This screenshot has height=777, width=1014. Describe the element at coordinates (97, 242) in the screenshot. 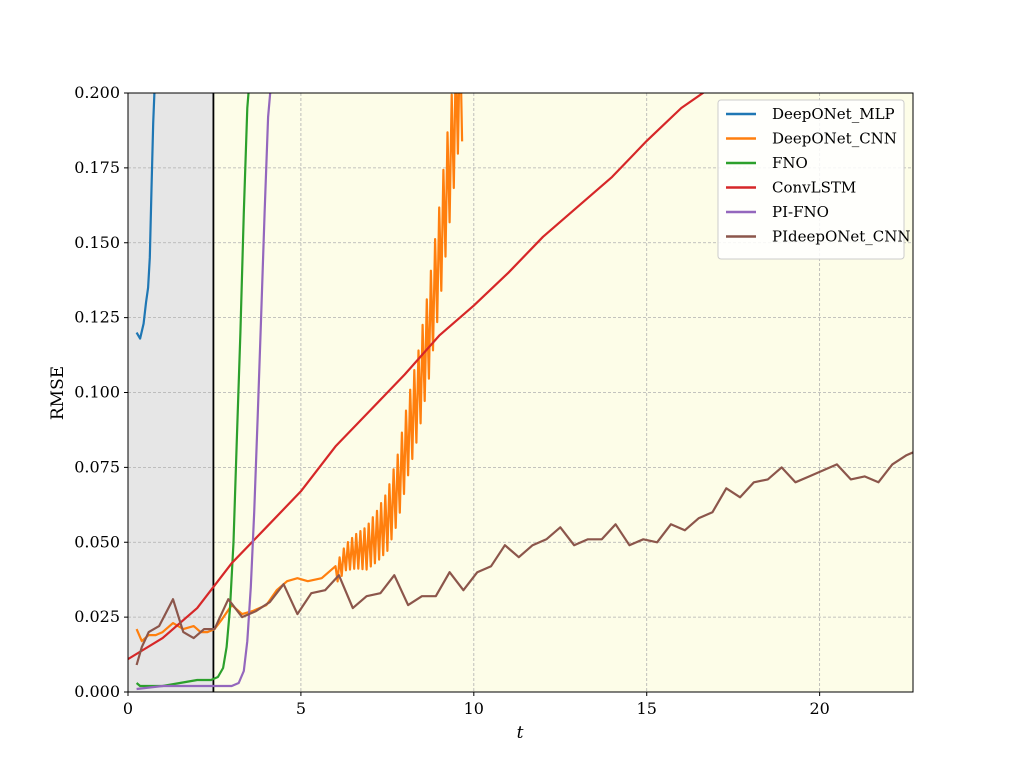

I see `y-tick-label: 0.150` at that location.